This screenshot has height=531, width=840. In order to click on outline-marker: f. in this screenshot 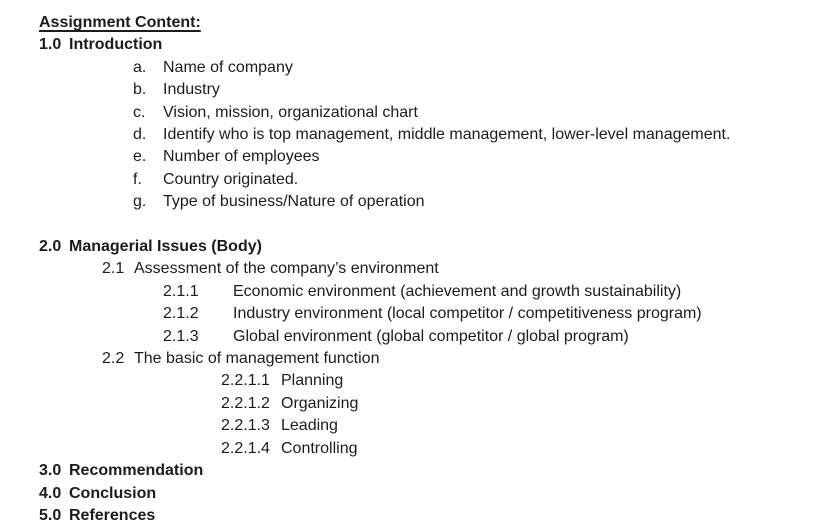, I will do `click(137, 179)`.